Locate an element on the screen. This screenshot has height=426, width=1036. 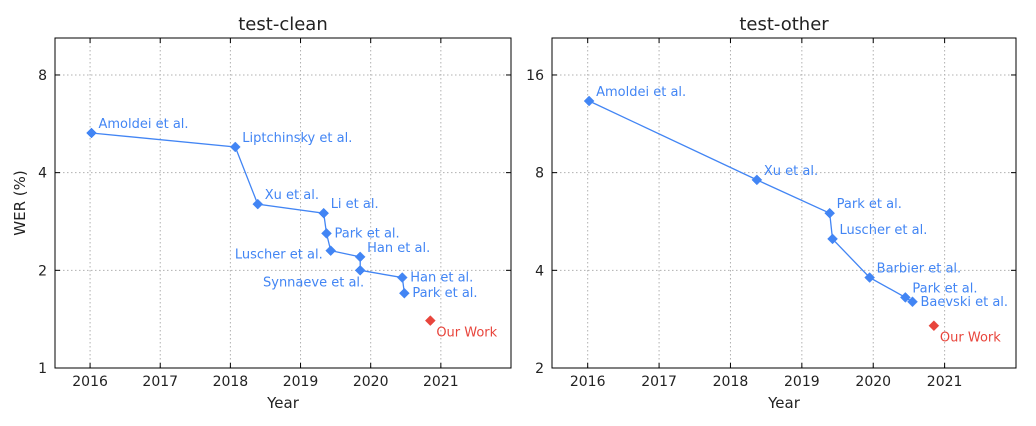
series-line is located at coordinates (248, 213).